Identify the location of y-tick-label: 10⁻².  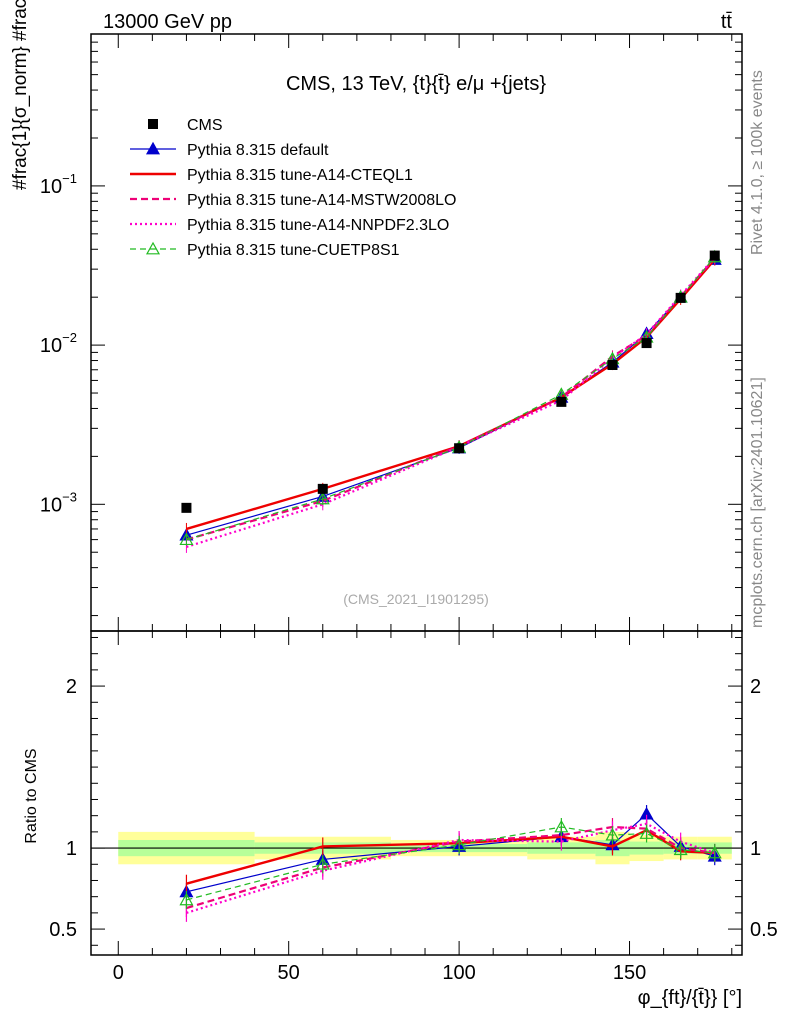
(58, 343).